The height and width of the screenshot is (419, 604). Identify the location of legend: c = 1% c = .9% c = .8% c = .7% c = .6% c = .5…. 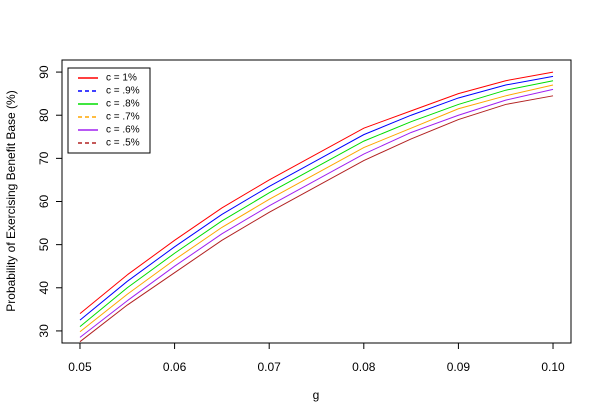
(109, 110).